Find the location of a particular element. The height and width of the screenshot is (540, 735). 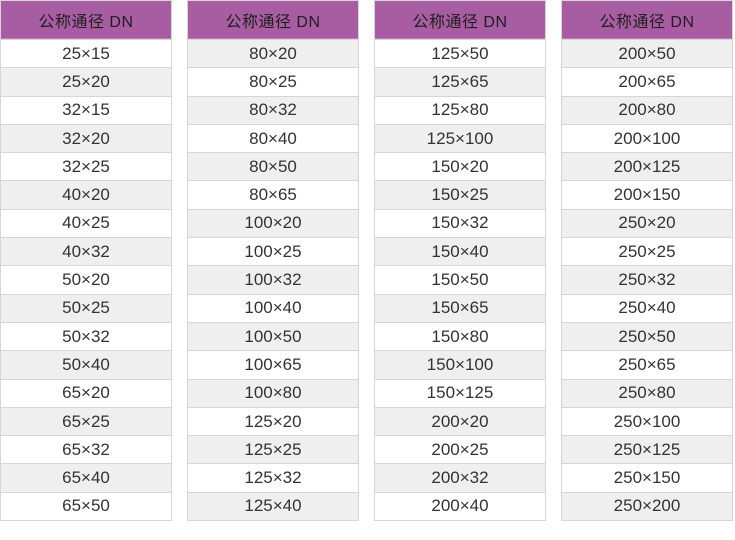

size-cell: 200×32 is located at coordinates (460, 477).